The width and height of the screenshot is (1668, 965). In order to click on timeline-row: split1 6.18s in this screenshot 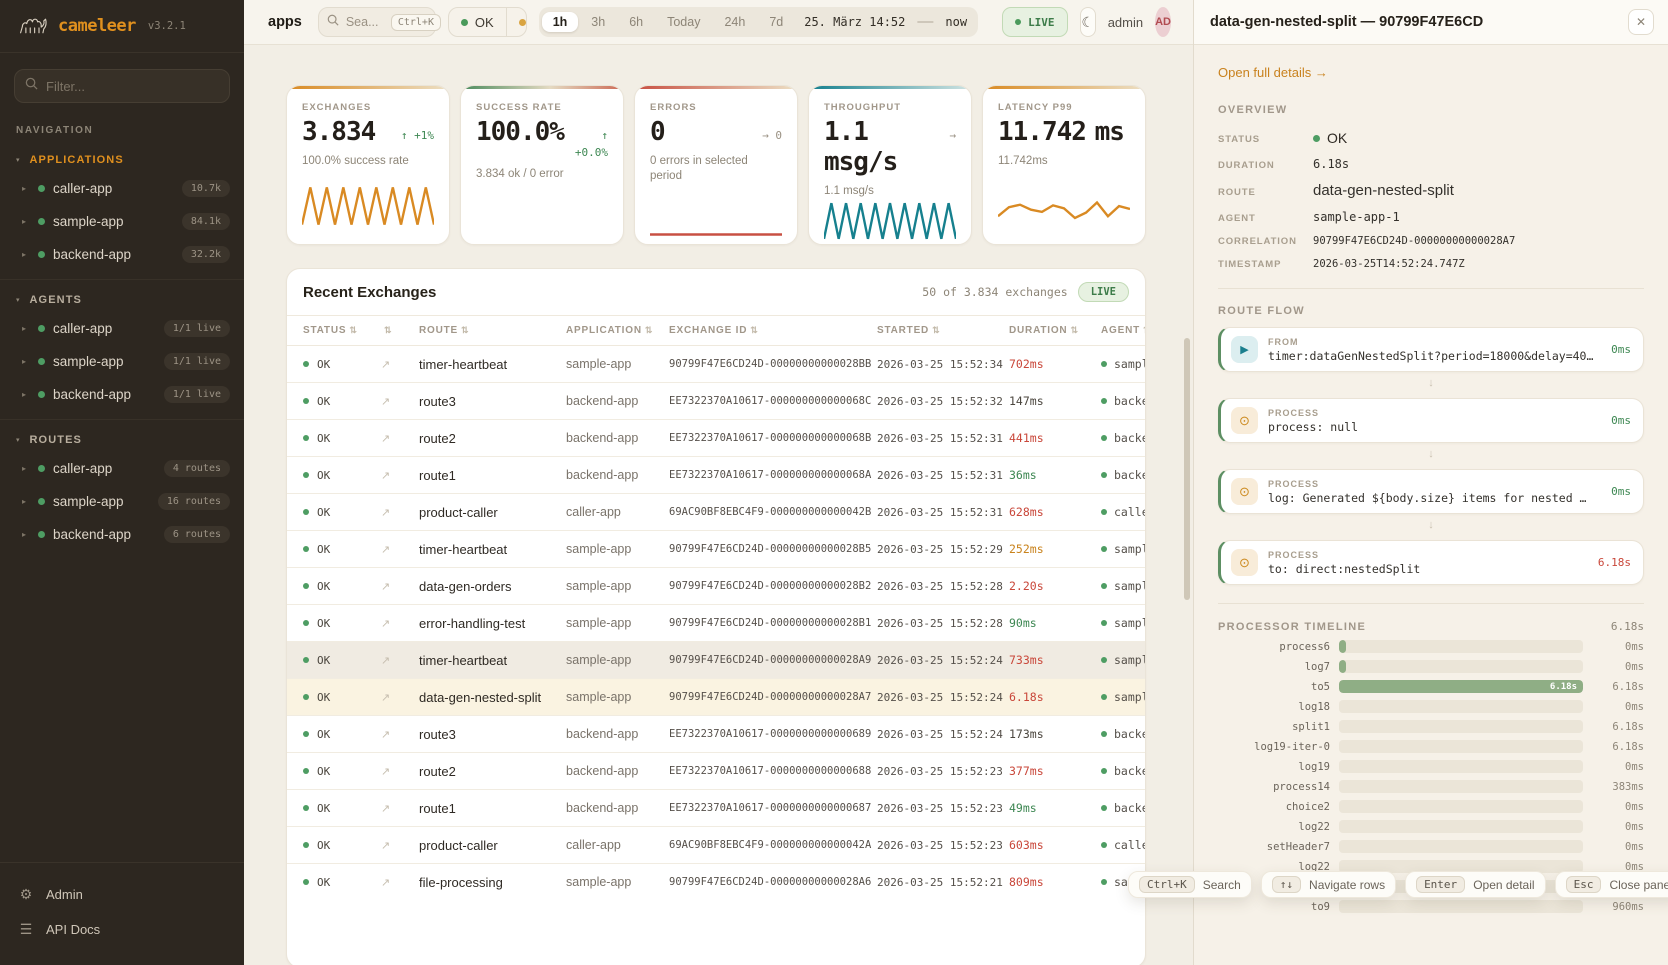, I will do `click(1431, 726)`.